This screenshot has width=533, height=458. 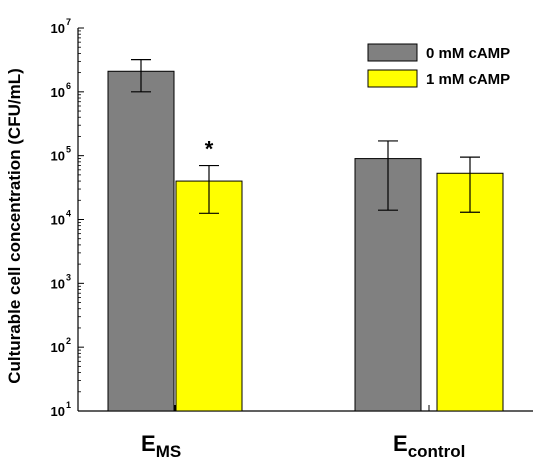 What do you see at coordinates (68, 277) in the screenshot?
I see `y-tick-exponent: 3` at bounding box center [68, 277].